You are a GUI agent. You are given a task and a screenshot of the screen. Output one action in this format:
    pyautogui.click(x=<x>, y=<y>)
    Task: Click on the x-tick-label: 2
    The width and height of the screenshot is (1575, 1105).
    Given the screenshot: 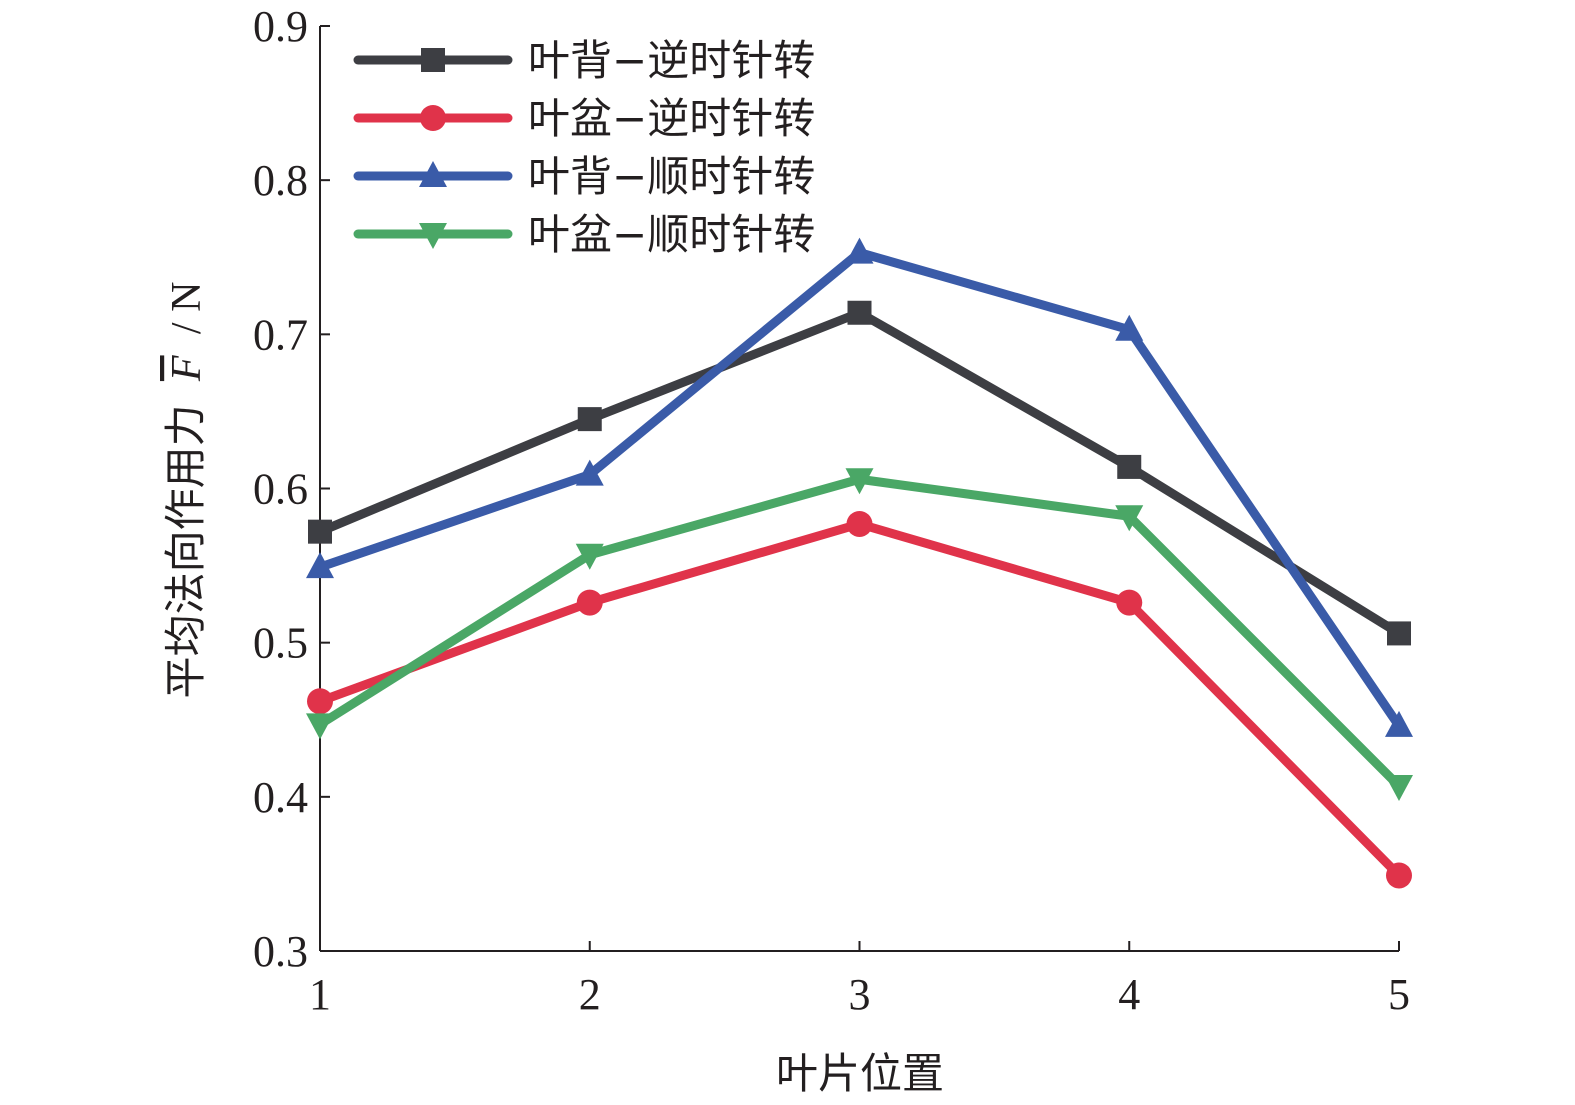 What is the action you would take?
    pyautogui.click(x=590, y=994)
    